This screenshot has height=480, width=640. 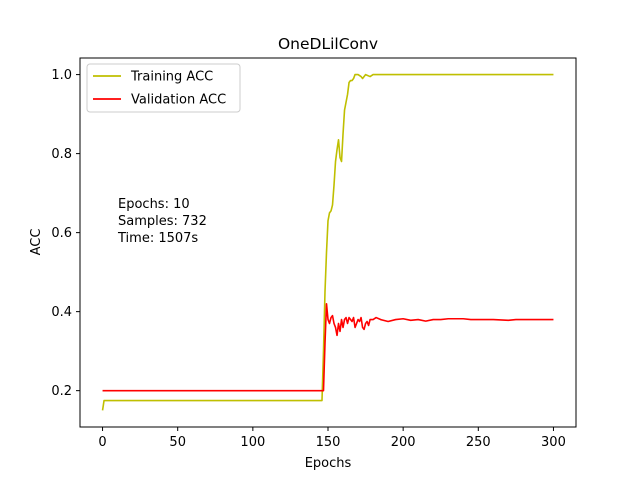 I want to click on x-tick-label: 300, so click(x=553, y=442).